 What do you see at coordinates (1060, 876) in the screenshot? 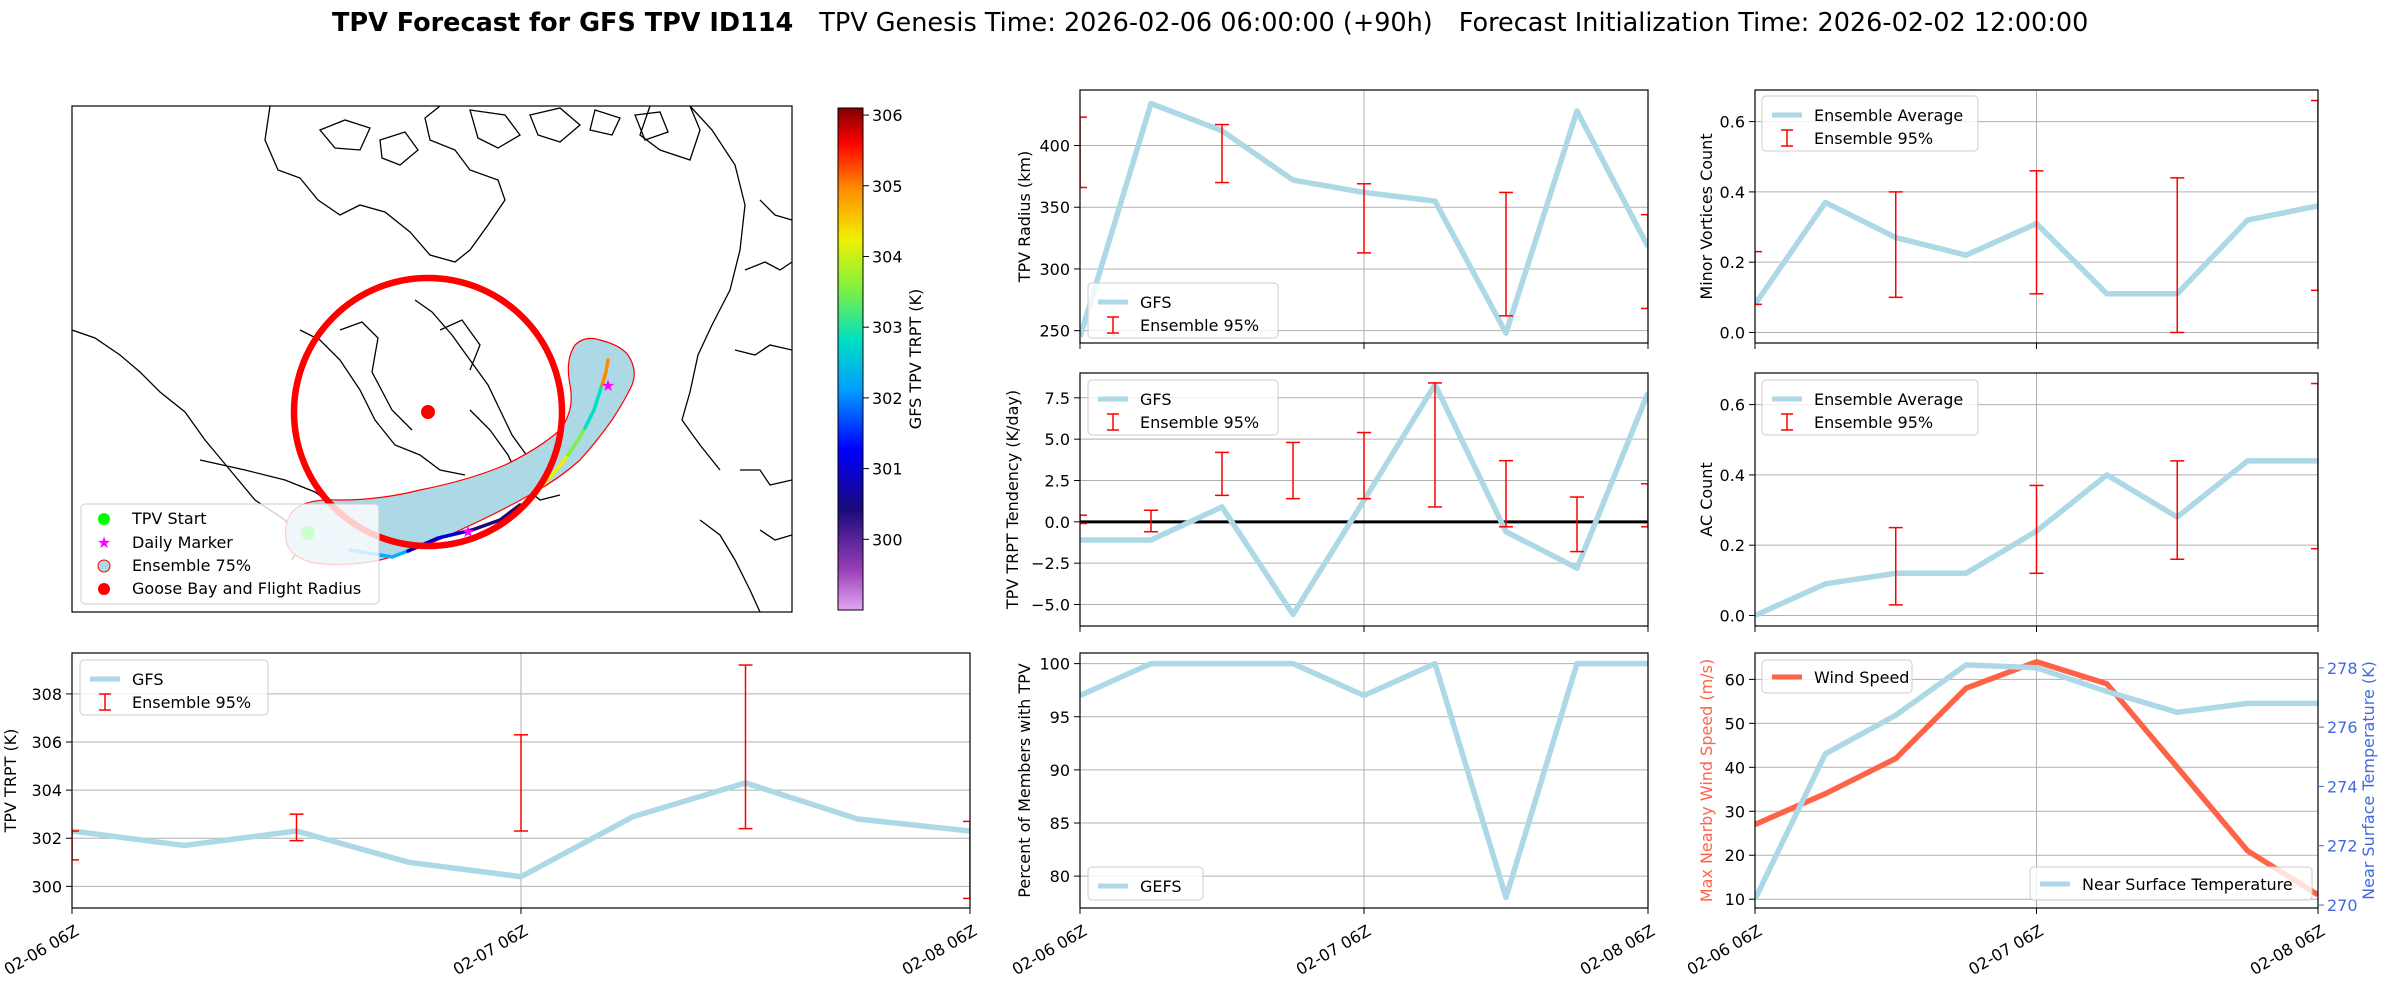
I see `y-tick-label: 80` at bounding box center [1060, 876].